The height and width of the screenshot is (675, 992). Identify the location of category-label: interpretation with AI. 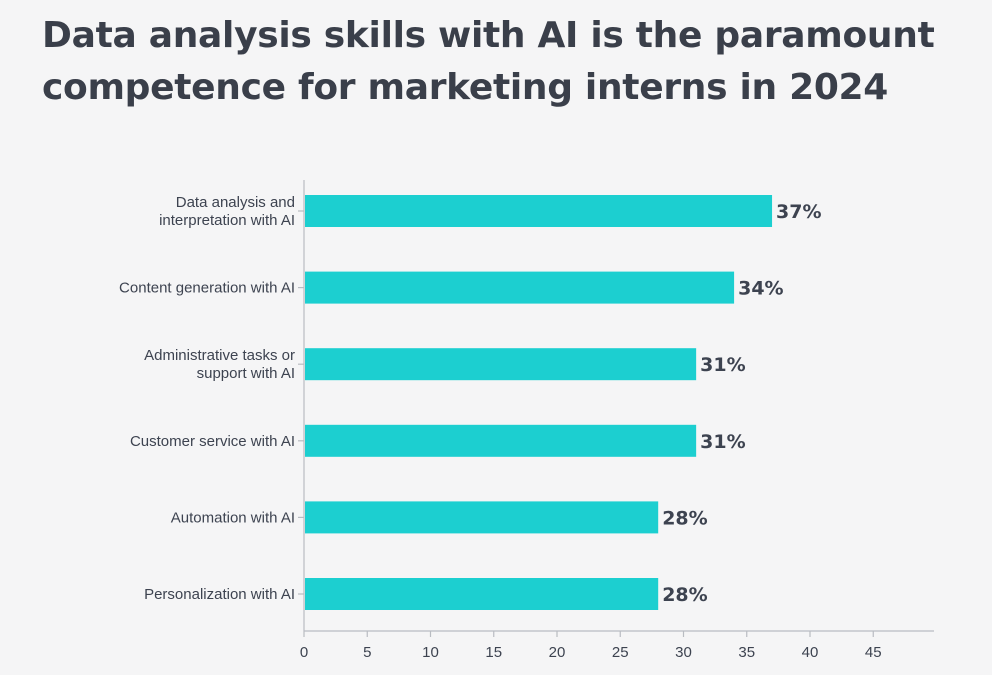
(227, 220).